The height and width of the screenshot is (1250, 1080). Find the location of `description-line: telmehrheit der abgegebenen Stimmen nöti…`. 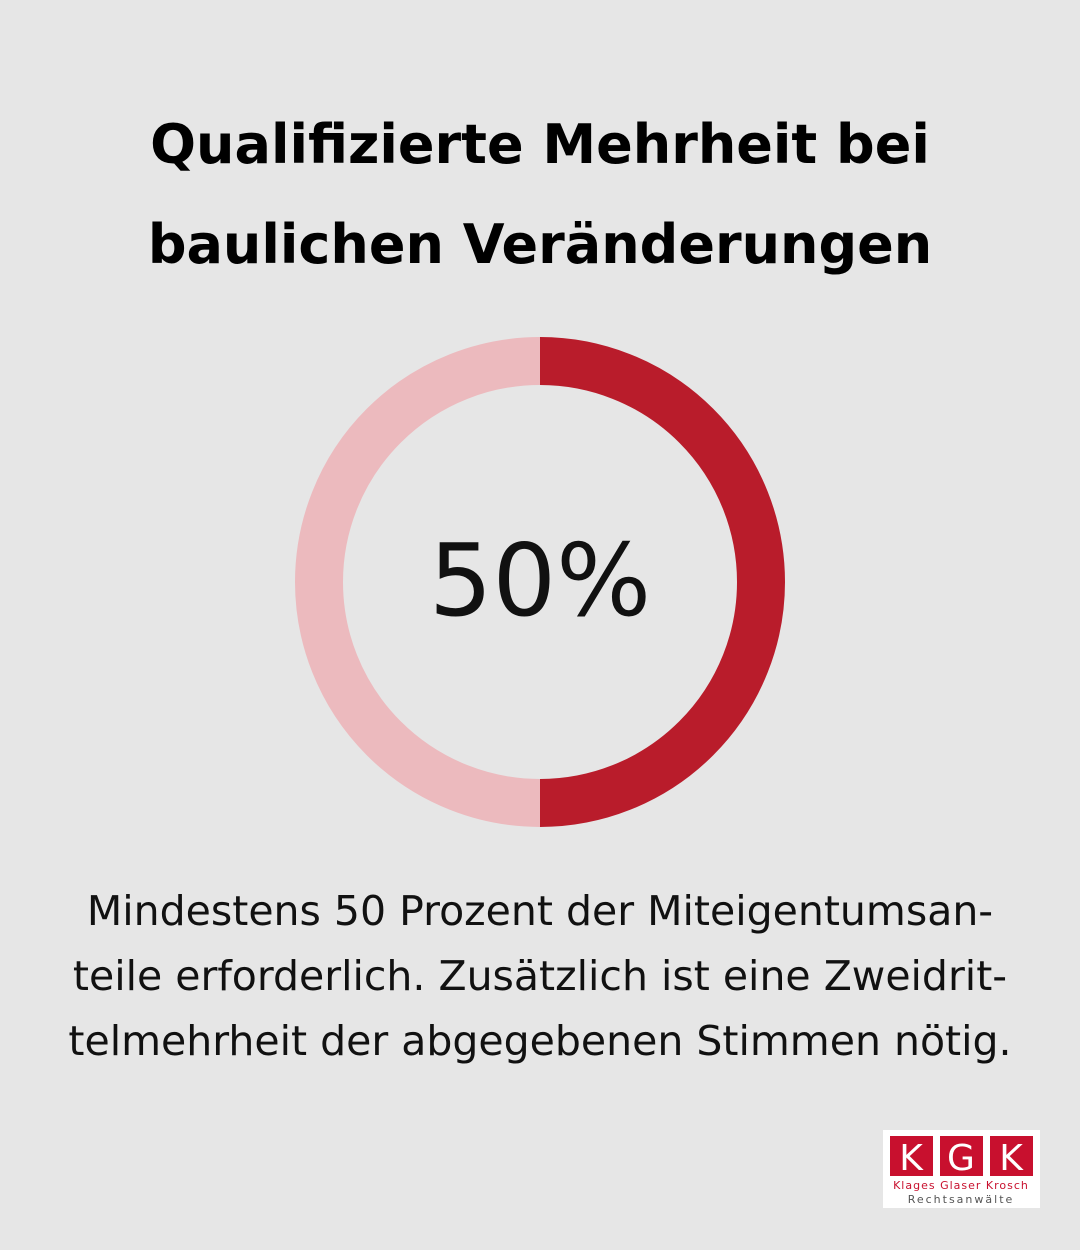

description-line: telmehrheit der abgegebenen Stimmen nöti… is located at coordinates (539, 1041).